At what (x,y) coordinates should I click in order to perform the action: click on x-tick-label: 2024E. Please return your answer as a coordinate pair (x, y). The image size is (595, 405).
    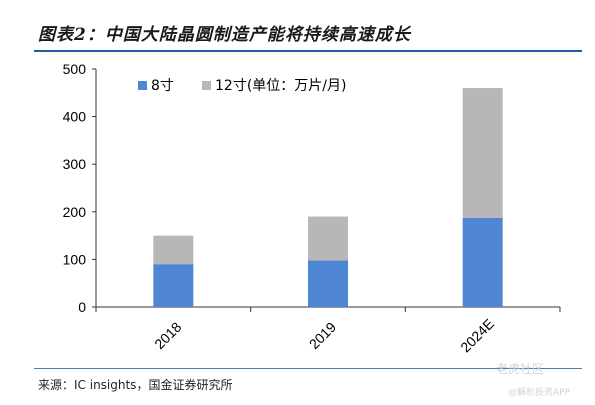
    Looking at the image, I should click on (477, 335).